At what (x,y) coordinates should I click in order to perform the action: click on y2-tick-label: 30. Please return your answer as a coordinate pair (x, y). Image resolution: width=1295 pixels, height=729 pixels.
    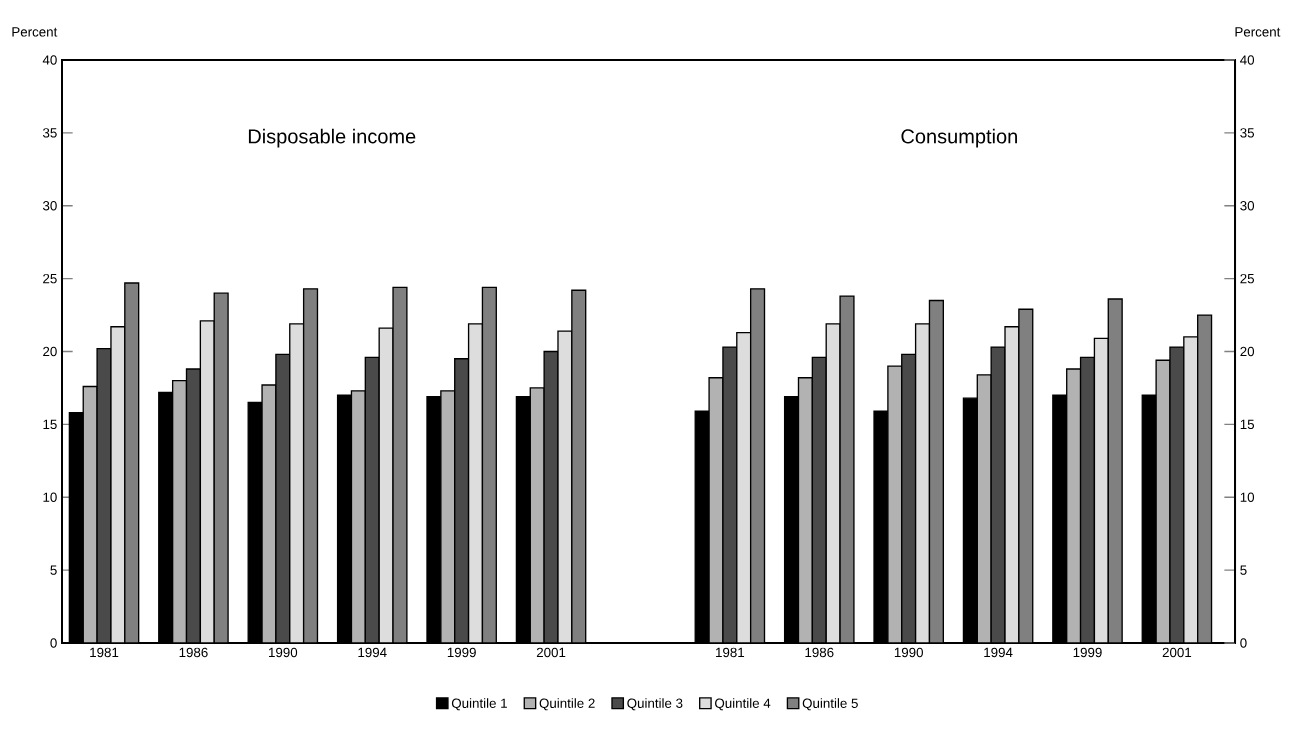
    Looking at the image, I should click on (1247, 206).